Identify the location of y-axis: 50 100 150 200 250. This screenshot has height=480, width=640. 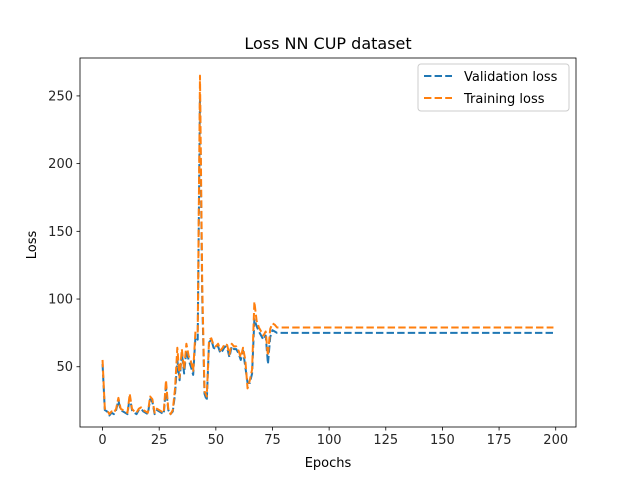
(64, 232).